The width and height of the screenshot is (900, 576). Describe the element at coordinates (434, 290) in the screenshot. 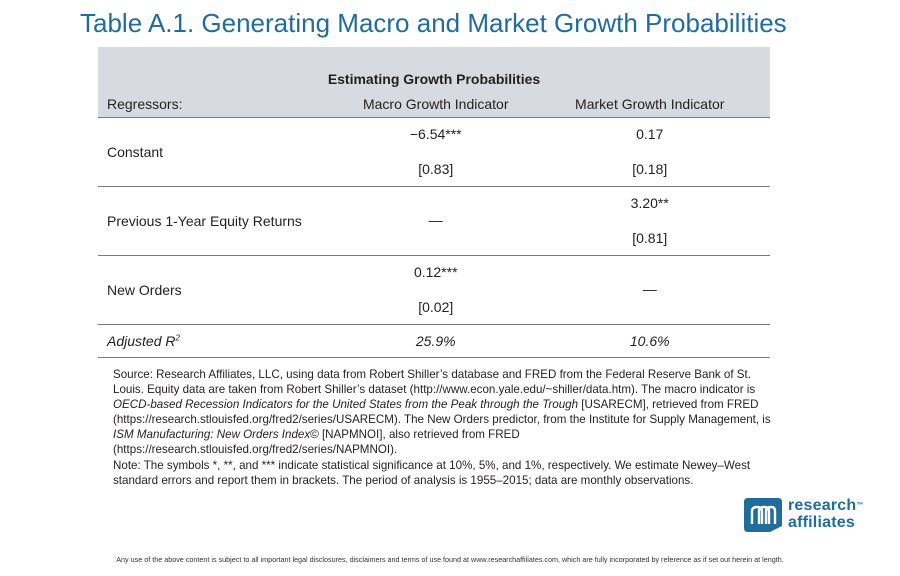

I see `table-row-new-orders: New Orders 0.12*** [0.02] —` at that location.